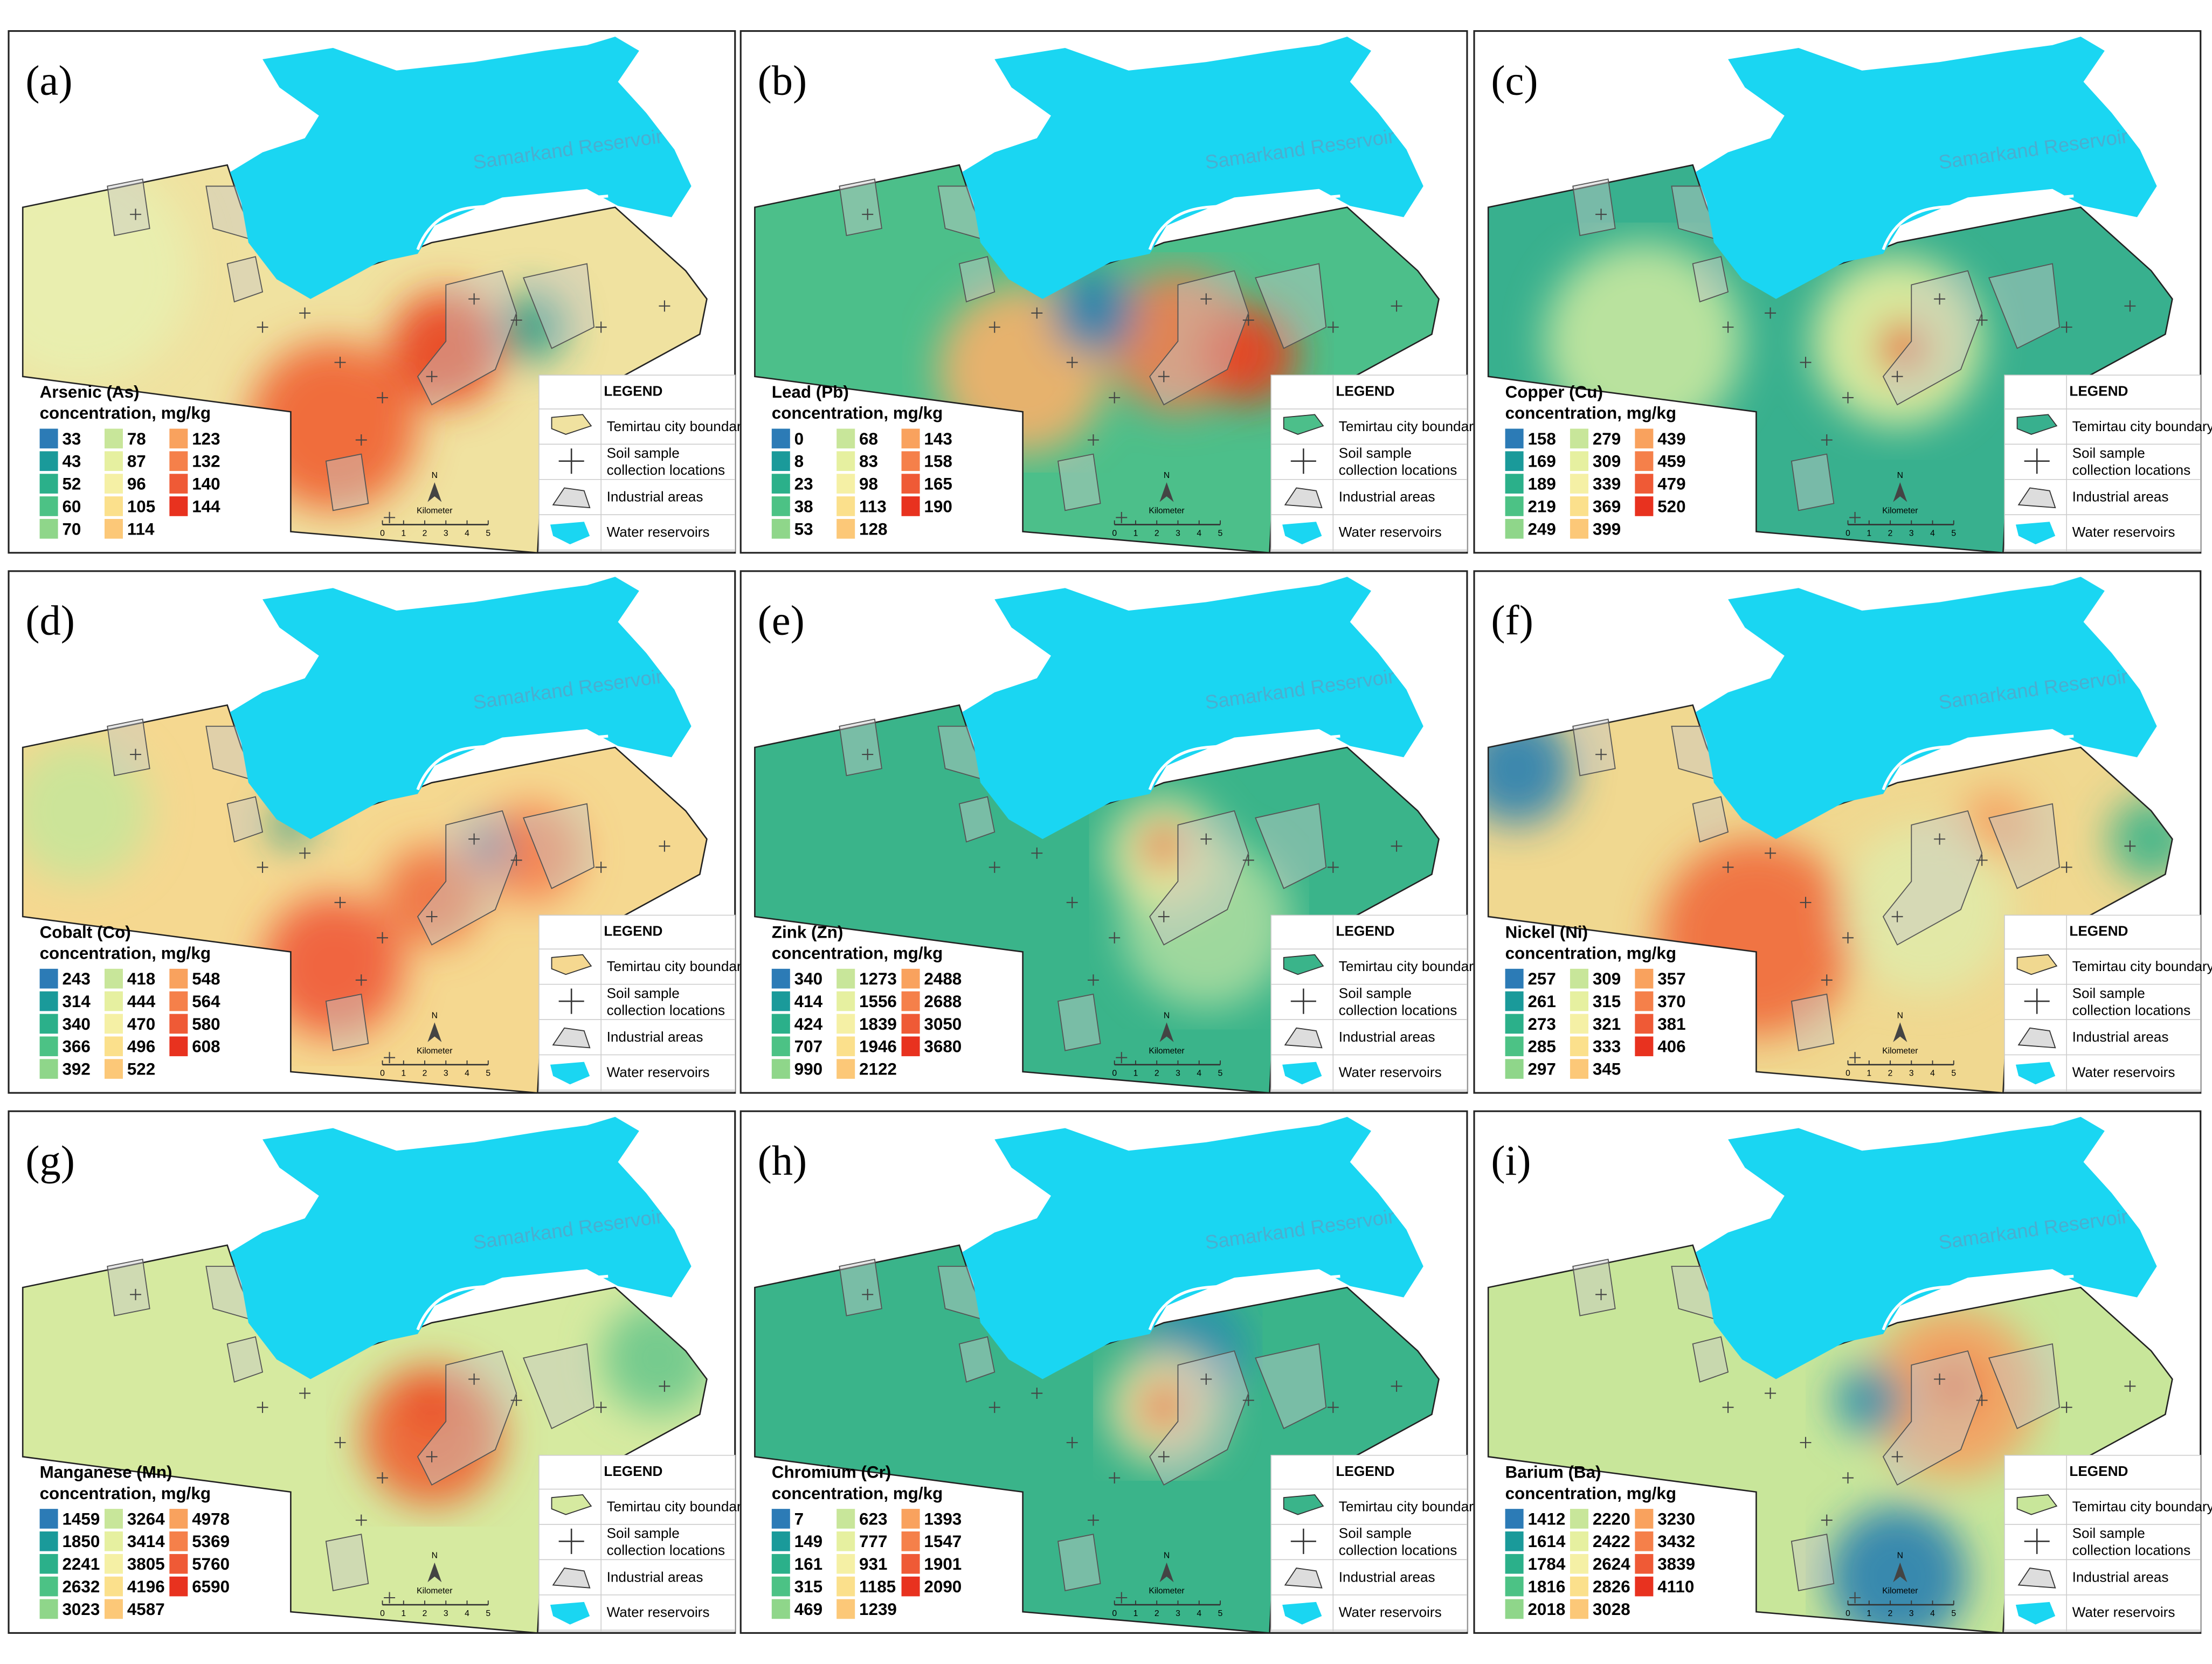  Describe the element at coordinates (873, 1519) in the screenshot. I see `class-value: 623` at that location.